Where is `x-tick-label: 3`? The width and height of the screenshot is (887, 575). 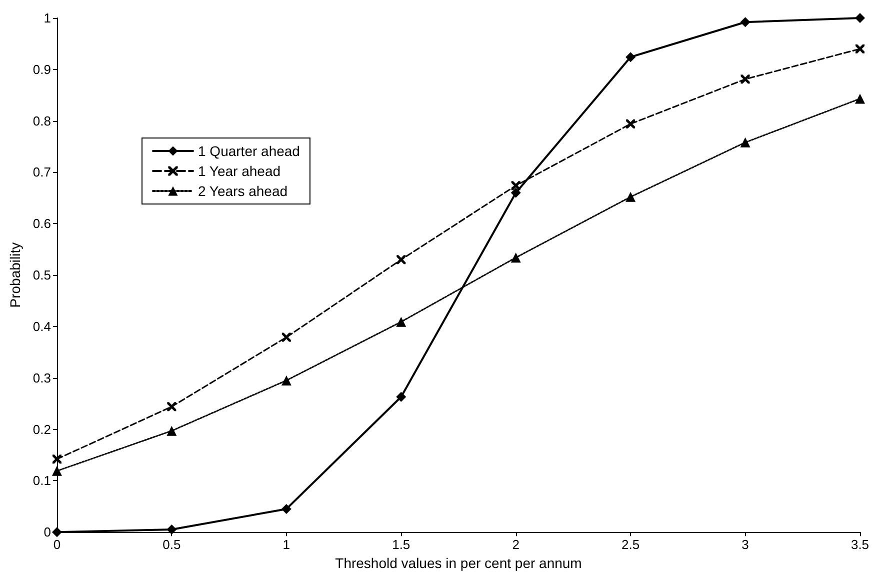 x-tick-label: 3 is located at coordinates (745, 544).